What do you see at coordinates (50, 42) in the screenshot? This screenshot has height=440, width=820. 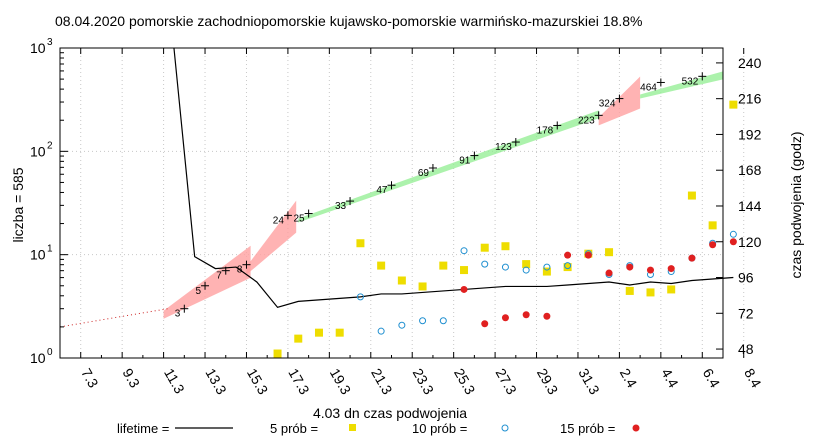 I see `y-tick-exponent: 3` at bounding box center [50, 42].